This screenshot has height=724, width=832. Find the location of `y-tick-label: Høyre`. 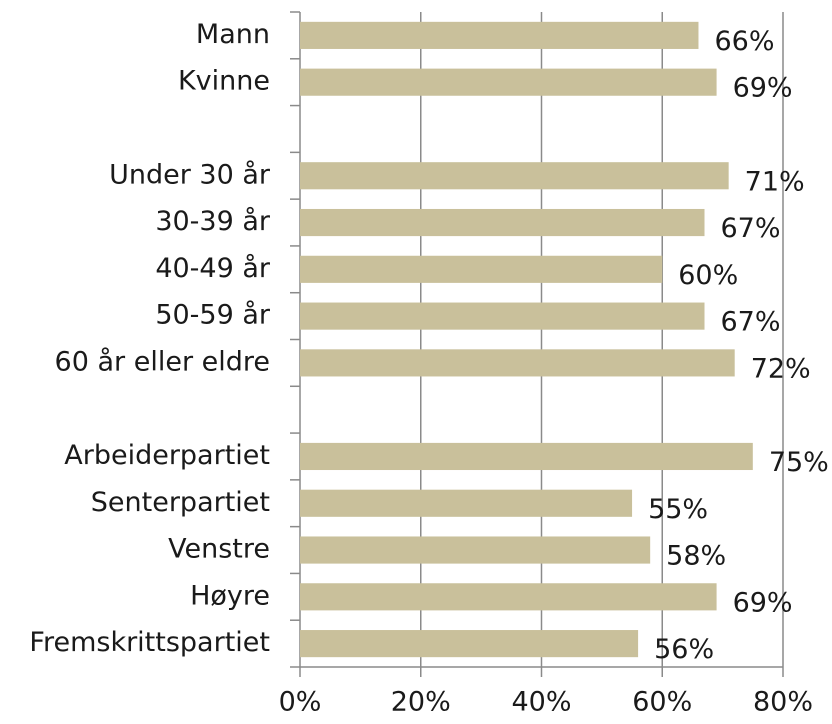

y-tick-label: Høyre is located at coordinates (230, 595).